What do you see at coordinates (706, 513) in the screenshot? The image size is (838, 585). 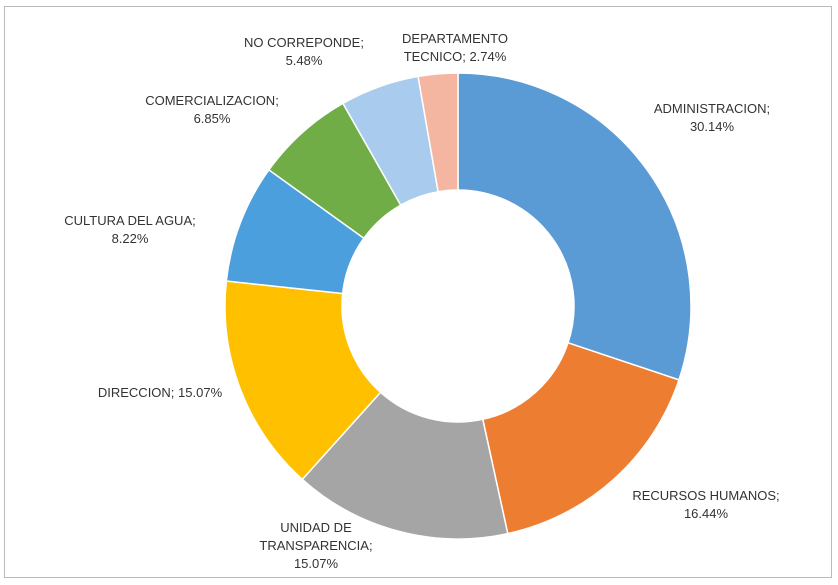 I see `value-label: 16.44%` at bounding box center [706, 513].